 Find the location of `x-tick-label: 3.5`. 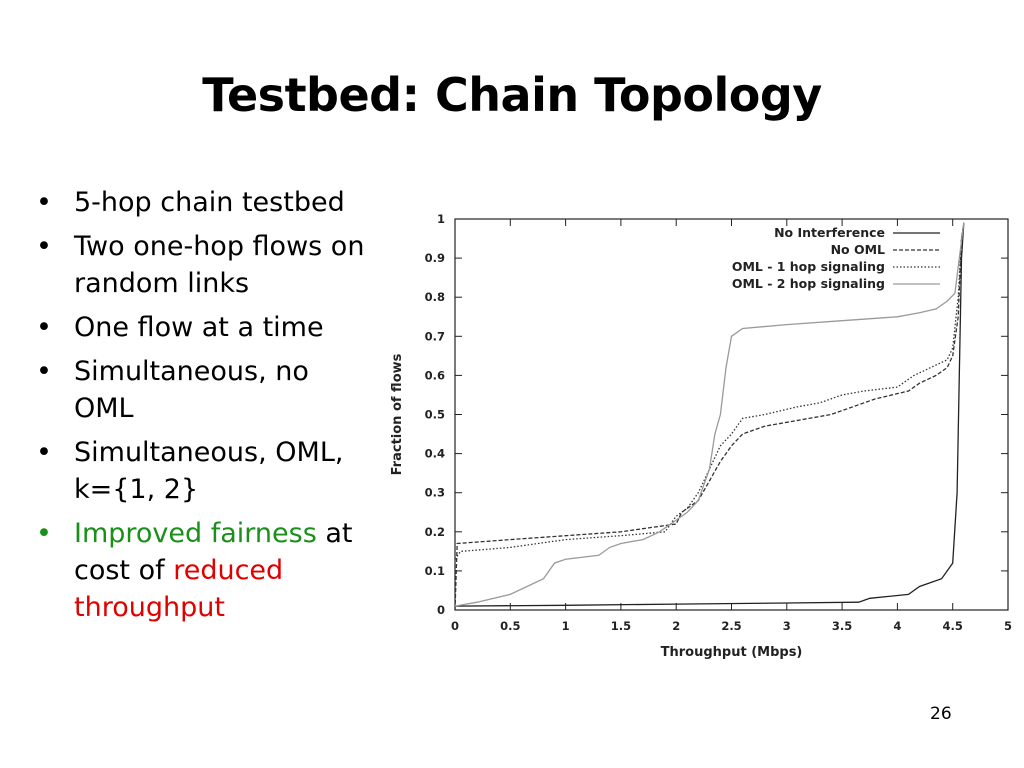

x-tick-label: 3.5 is located at coordinates (842, 626).